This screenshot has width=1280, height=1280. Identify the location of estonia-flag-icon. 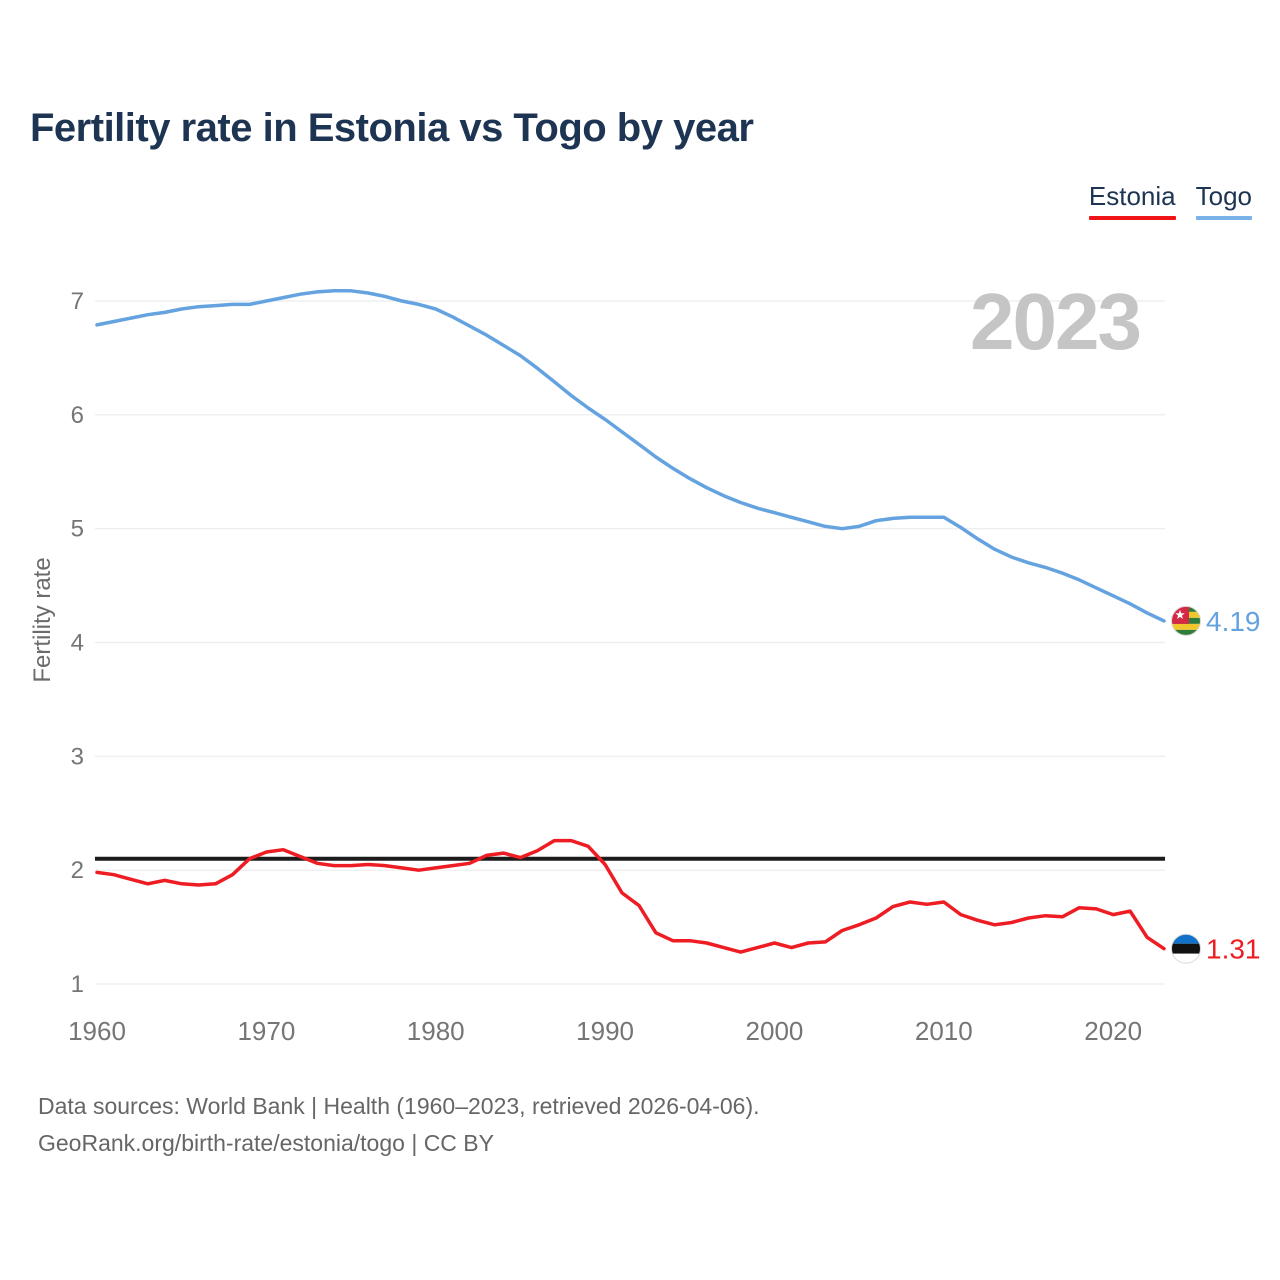
(1186, 948).